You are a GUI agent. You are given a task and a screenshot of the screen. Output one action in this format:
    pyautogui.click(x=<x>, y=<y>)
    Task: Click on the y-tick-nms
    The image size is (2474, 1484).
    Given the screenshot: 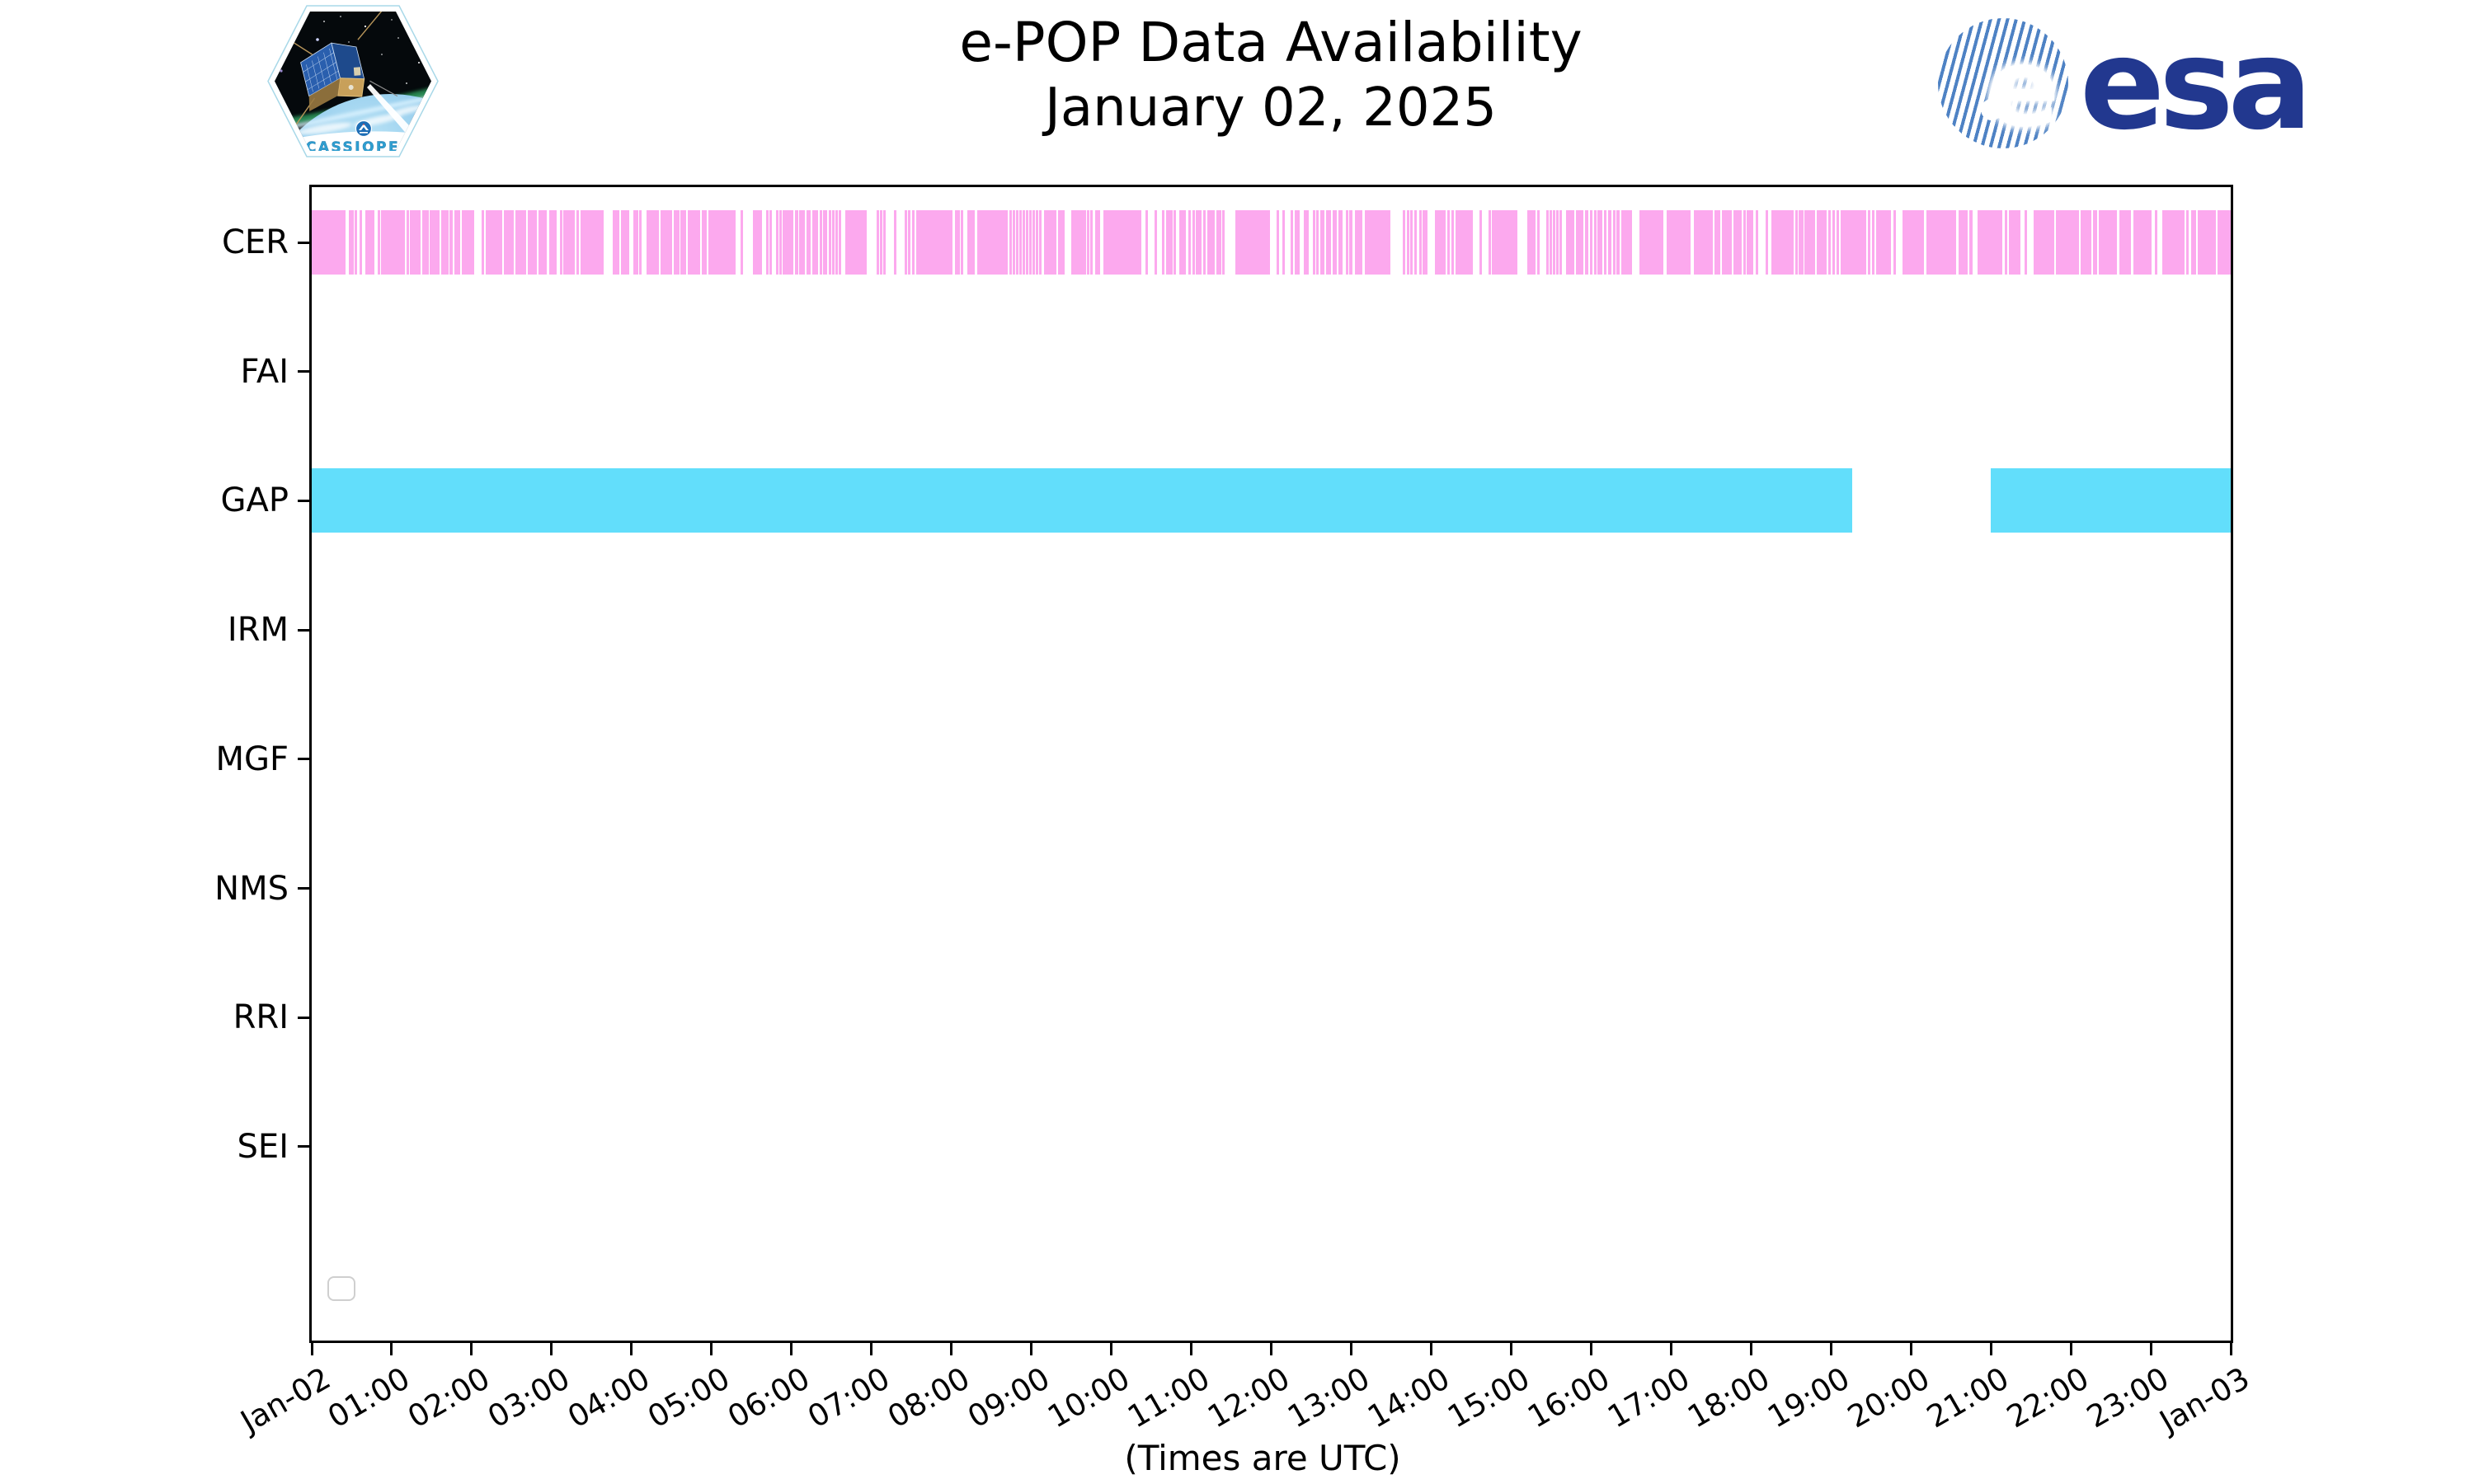 What is the action you would take?
    pyautogui.click(x=305, y=888)
    